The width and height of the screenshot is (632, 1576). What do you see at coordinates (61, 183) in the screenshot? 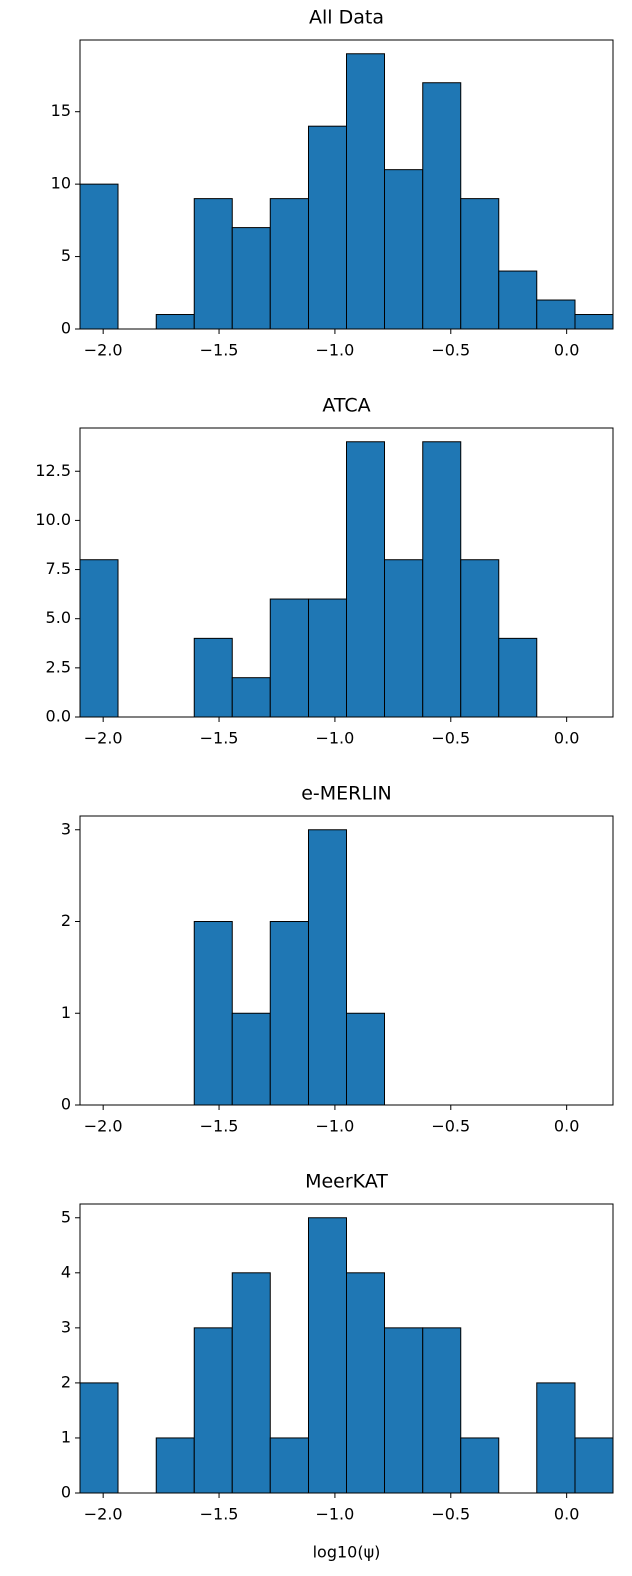
I see `y-tick-label: 10` at bounding box center [61, 183].